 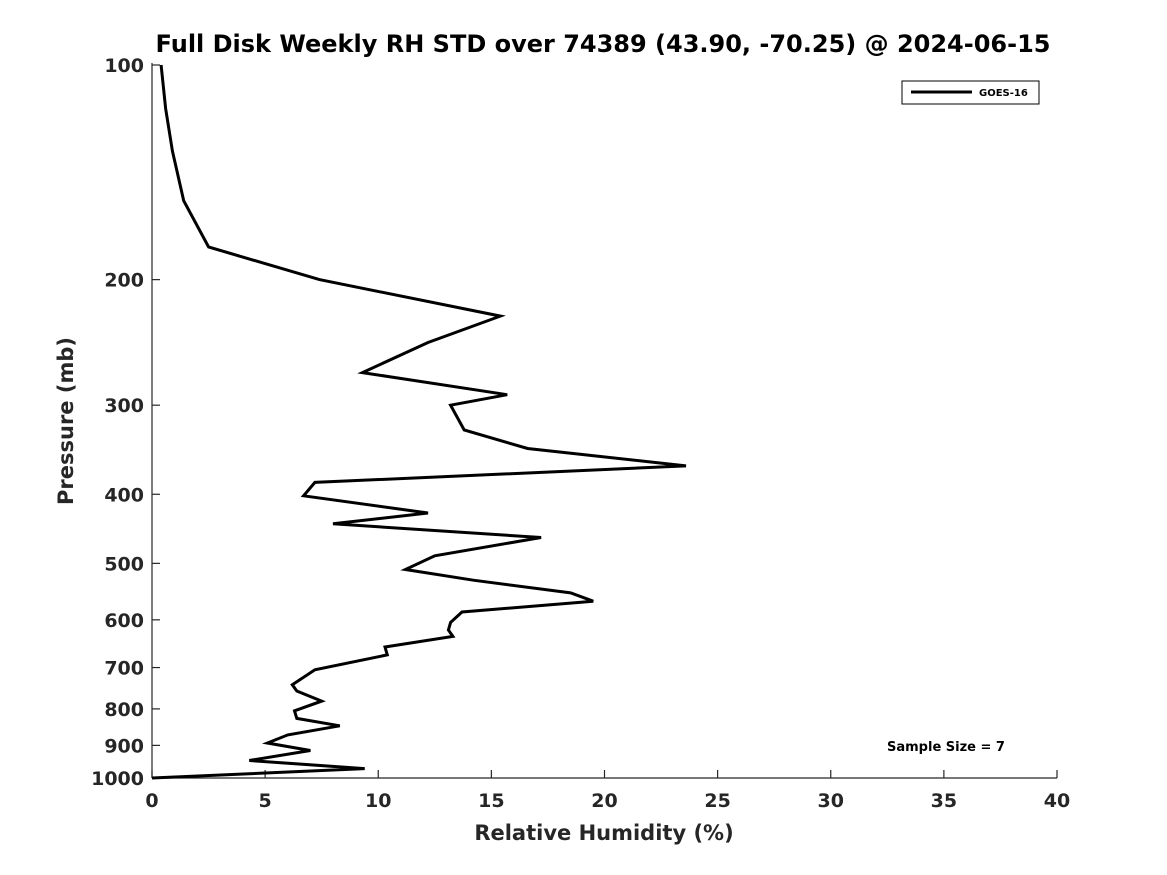 What do you see at coordinates (124, 564) in the screenshot?
I see `y-tick-label: 500` at bounding box center [124, 564].